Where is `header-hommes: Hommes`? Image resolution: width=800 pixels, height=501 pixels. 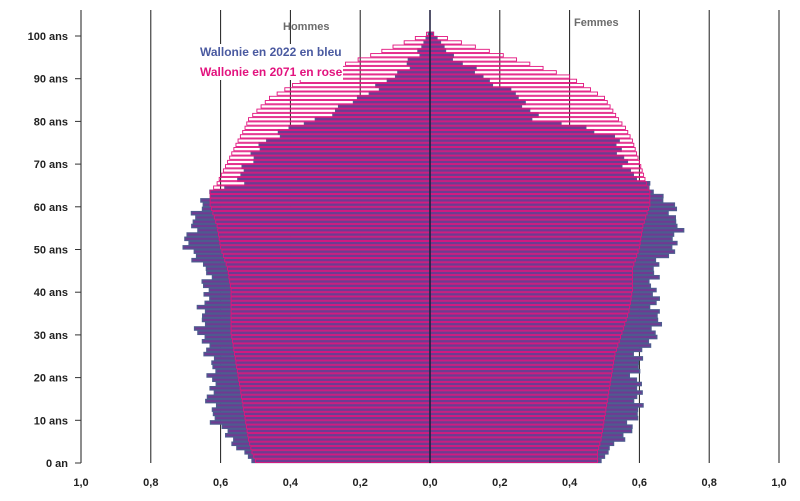
header-hommes: Hommes is located at coordinates (306, 27).